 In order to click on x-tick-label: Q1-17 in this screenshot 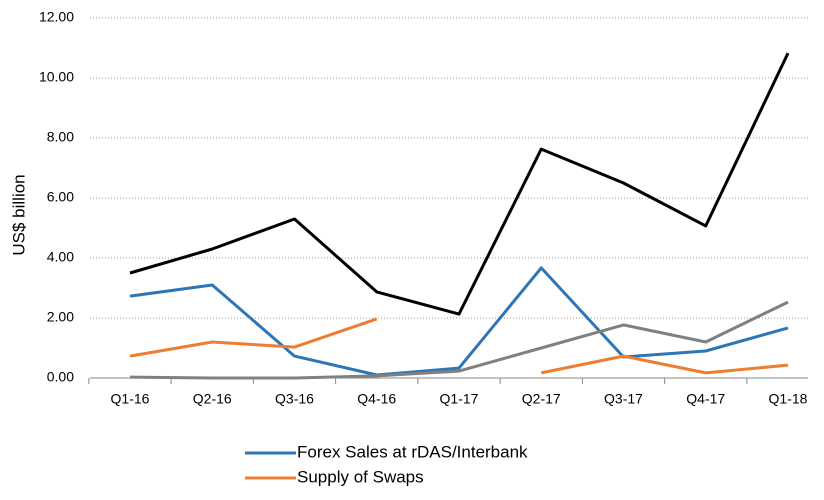, I will do `click(459, 399)`.